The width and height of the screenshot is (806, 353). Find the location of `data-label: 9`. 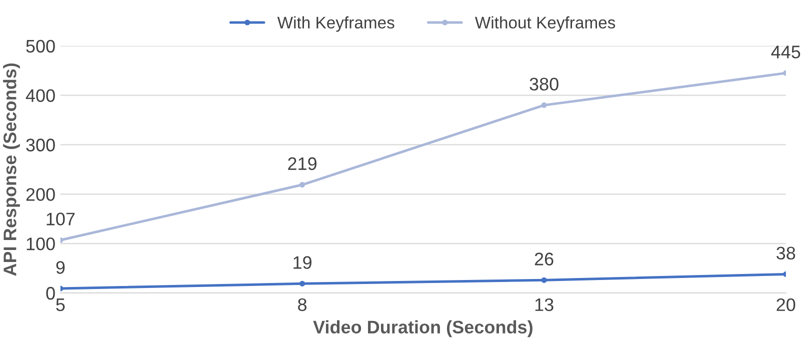

data-label: 9 is located at coordinates (60, 267).